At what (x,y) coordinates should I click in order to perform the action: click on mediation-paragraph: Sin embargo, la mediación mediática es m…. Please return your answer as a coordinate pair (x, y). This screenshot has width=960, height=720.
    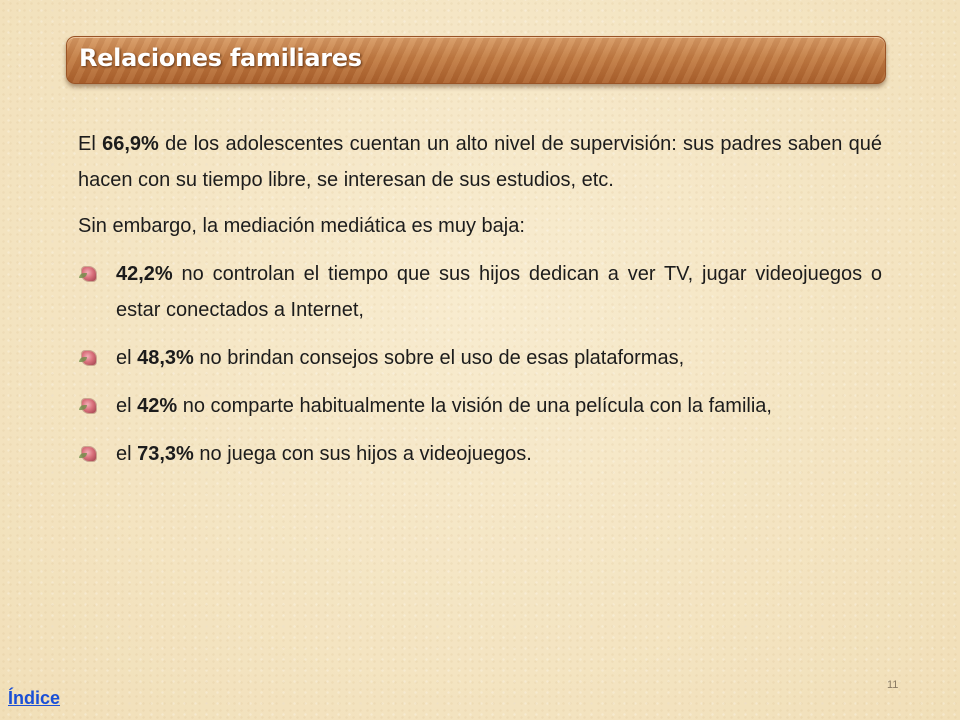
    Looking at the image, I should click on (301, 226).